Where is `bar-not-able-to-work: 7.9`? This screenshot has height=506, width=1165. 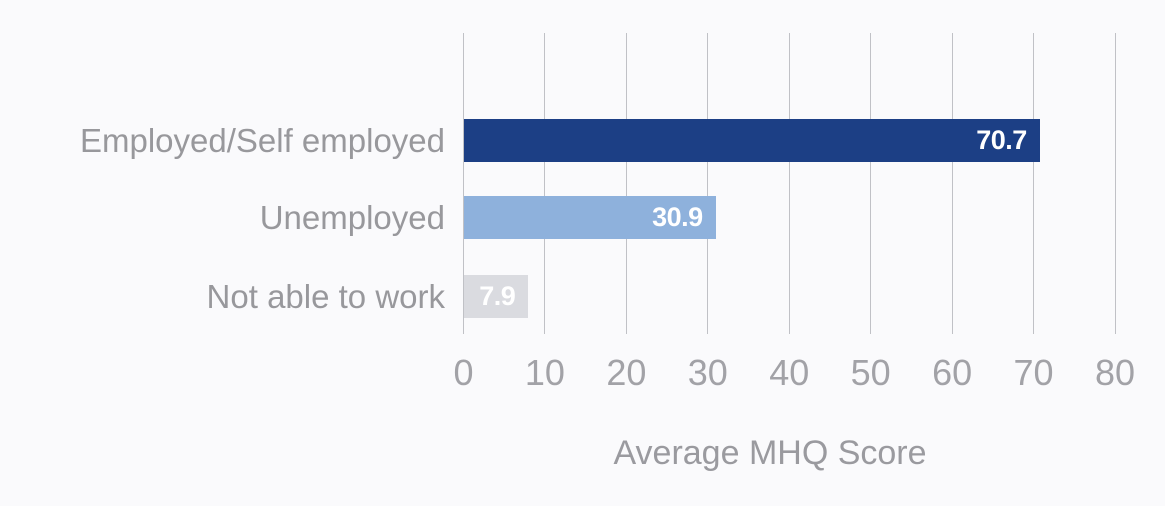 bar-not-able-to-work: 7.9 is located at coordinates (496, 296).